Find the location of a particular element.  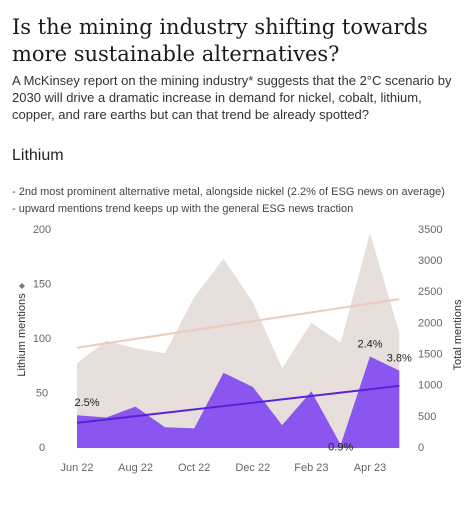

y-tick-label: 50 is located at coordinates (42, 393).